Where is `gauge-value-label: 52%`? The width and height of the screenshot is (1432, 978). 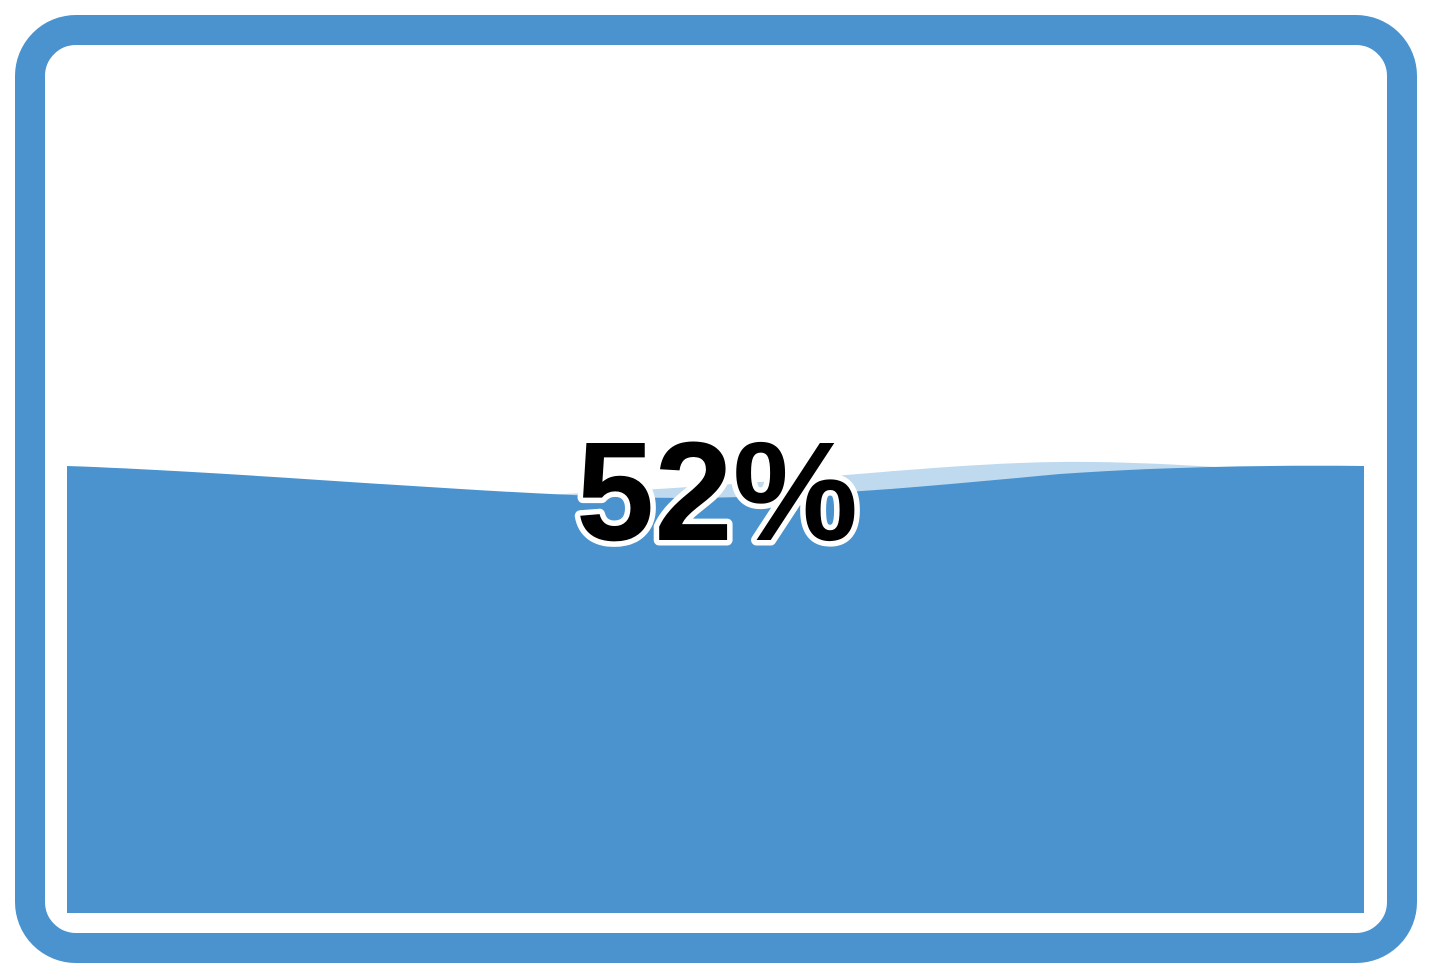
gauge-value-label: 52% is located at coordinates (717, 491).